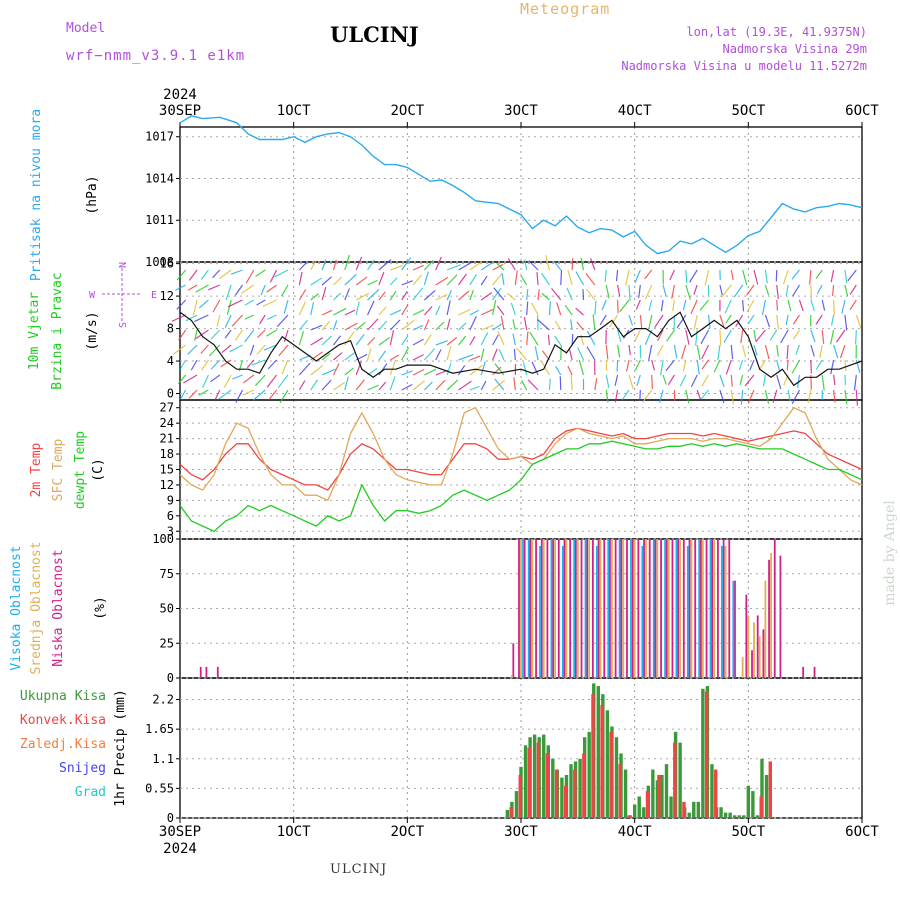 Image resolution: width=900 pixels, height=900 pixels. What do you see at coordinates (170, 678) in the screenshot?
I see `y-tick-label: 0` at bounding box center [170, 678].